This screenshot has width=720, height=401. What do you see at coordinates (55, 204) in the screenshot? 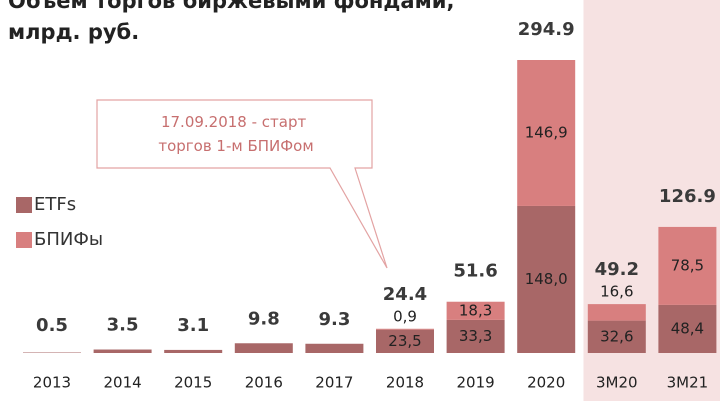
I see `legend-label: ETFs` at bounding box center [55, 204].